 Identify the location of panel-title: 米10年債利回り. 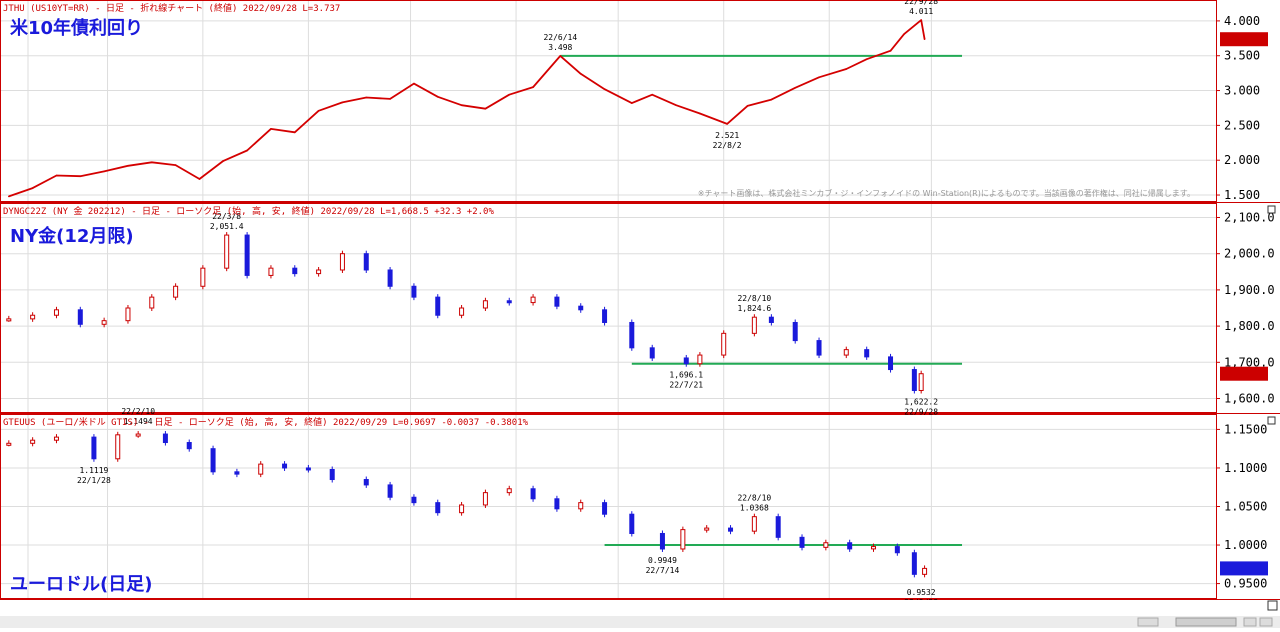
(76, 28).